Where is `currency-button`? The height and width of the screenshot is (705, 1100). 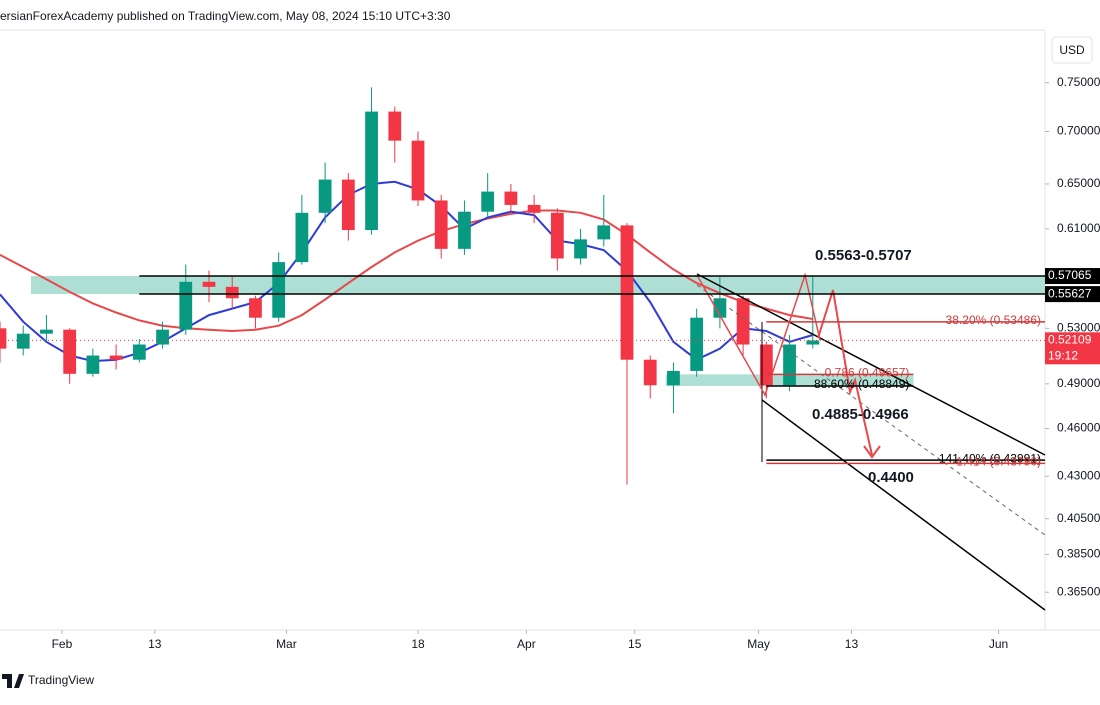 currency-button is located at coordinates (1072, 50).